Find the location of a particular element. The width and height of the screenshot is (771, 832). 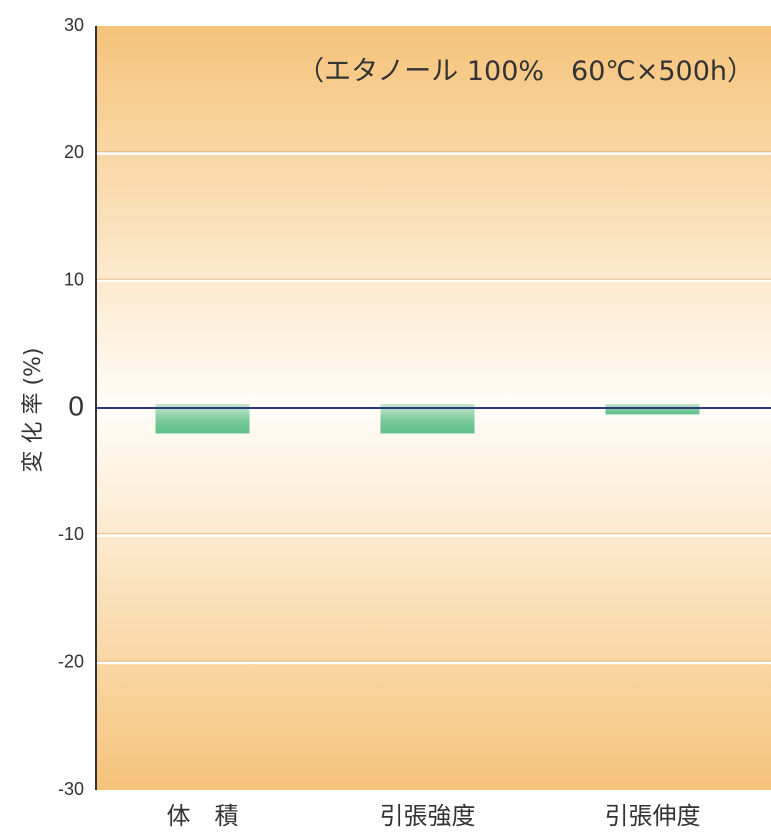

category-labels: 体 積 引張強度 引張伸度 is located at coordinates (434, 816).